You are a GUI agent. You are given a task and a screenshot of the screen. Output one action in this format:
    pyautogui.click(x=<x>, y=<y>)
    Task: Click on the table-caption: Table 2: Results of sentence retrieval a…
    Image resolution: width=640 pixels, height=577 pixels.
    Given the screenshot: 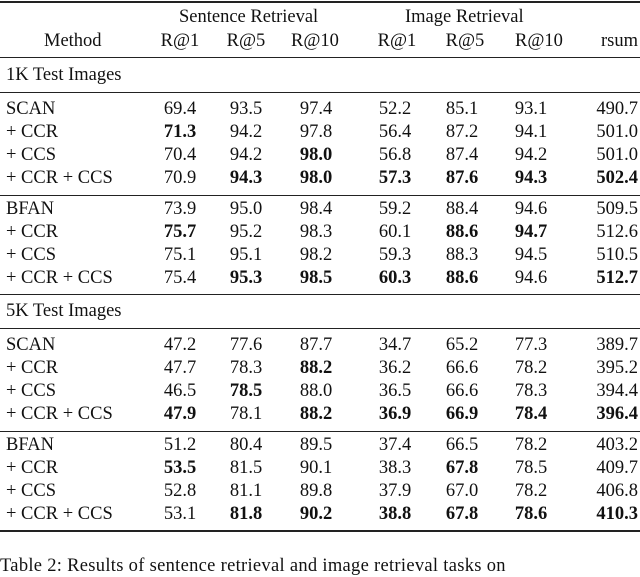 What is the action you would take?
    pyautogui.click(x=253, y=566)
    